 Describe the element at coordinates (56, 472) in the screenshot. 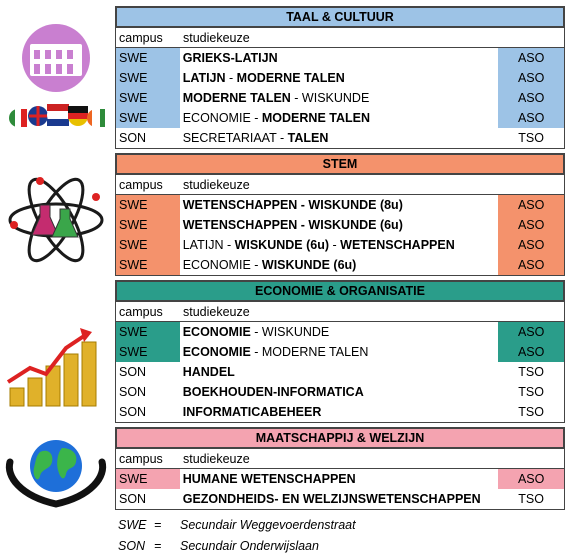

I see `globe-hands-icon` at that location.